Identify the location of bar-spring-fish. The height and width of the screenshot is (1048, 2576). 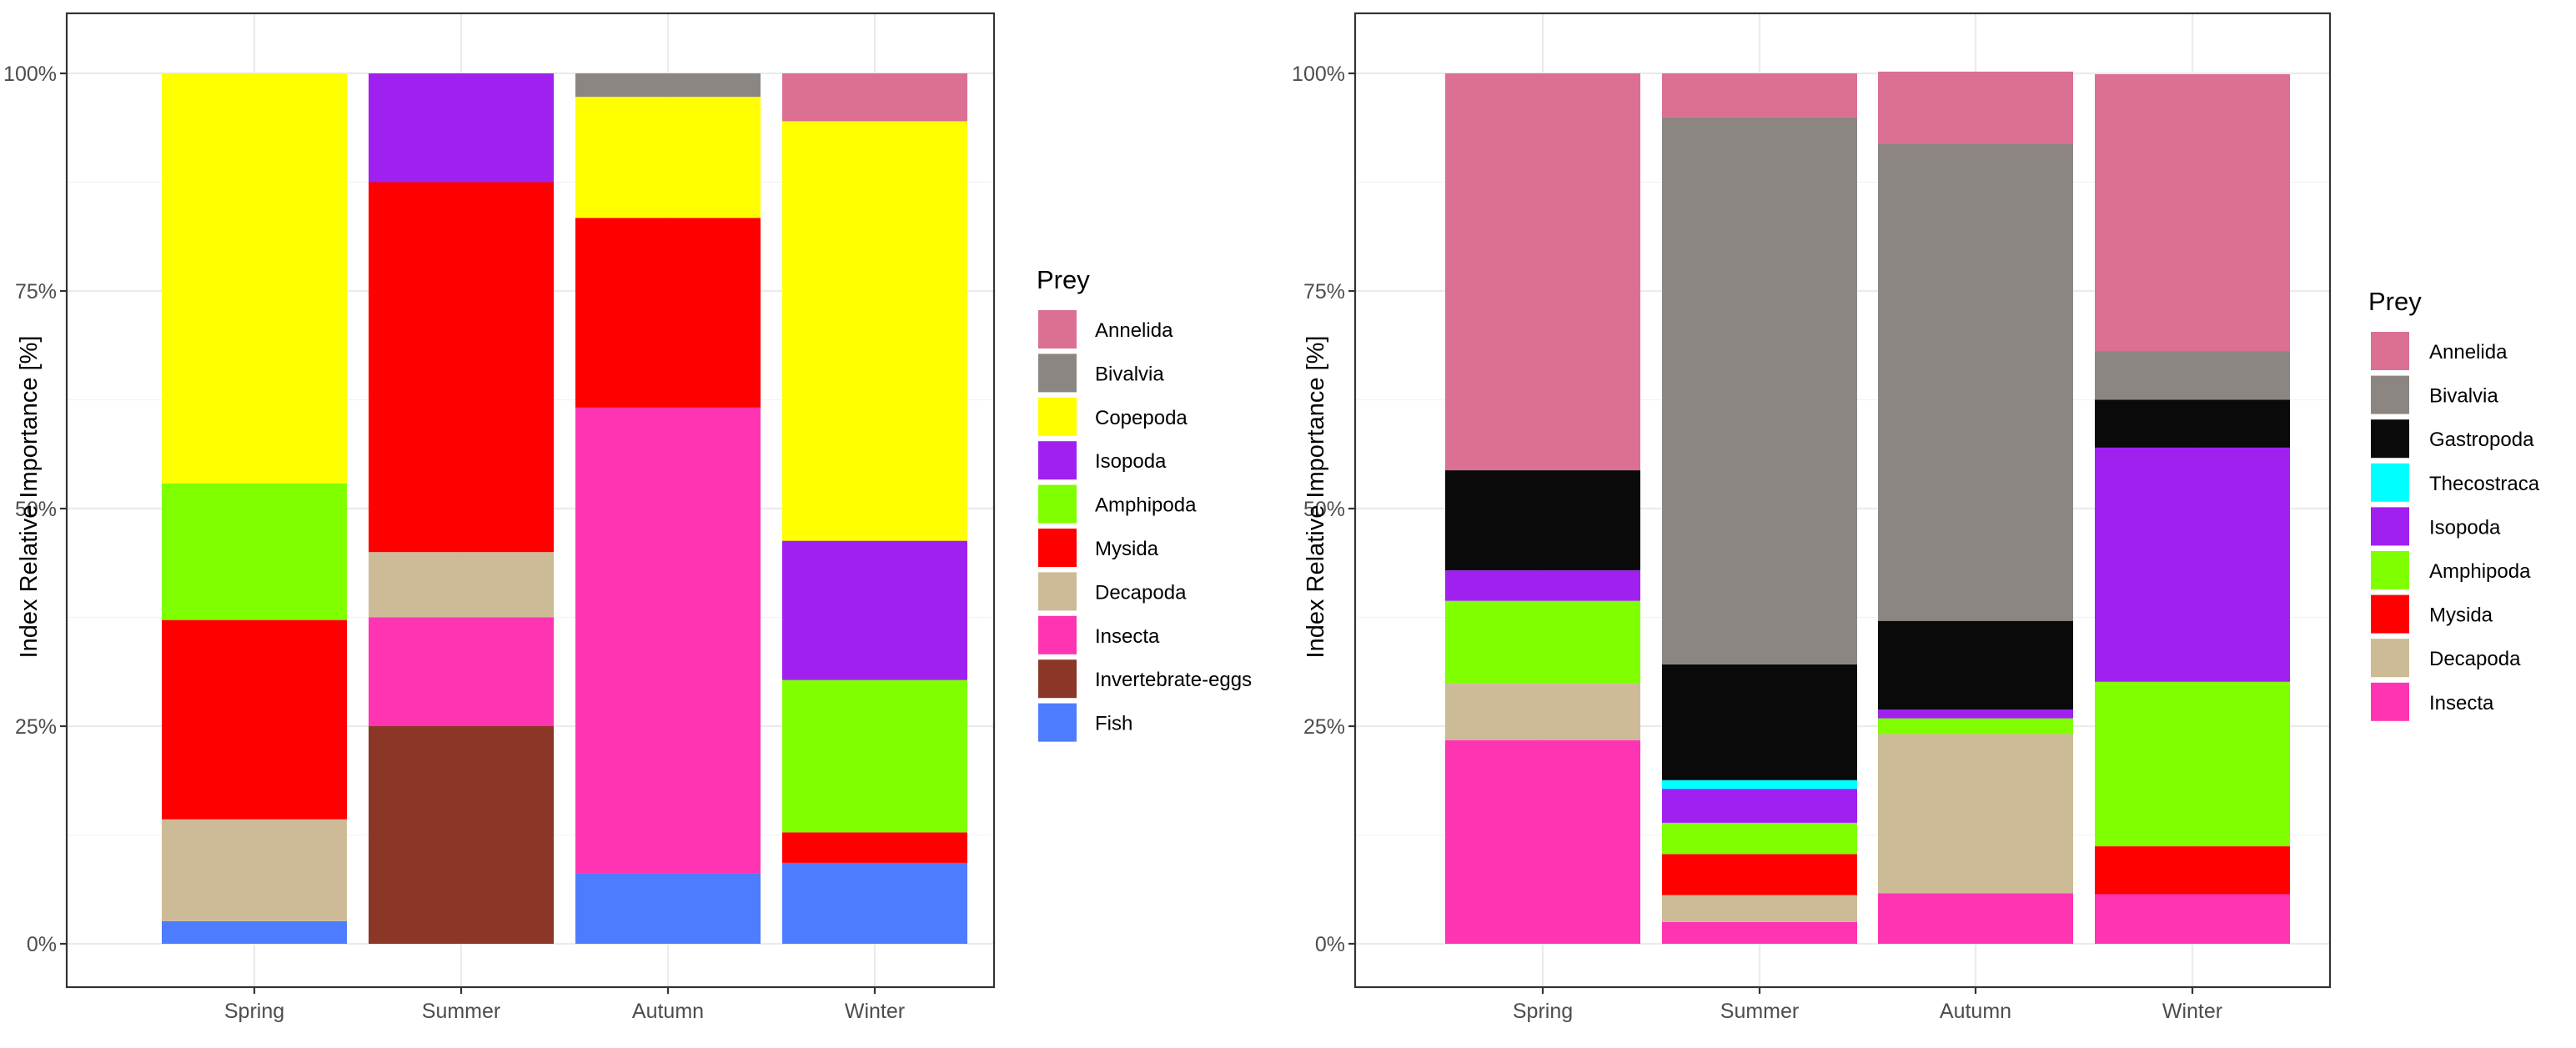
(254, 932).